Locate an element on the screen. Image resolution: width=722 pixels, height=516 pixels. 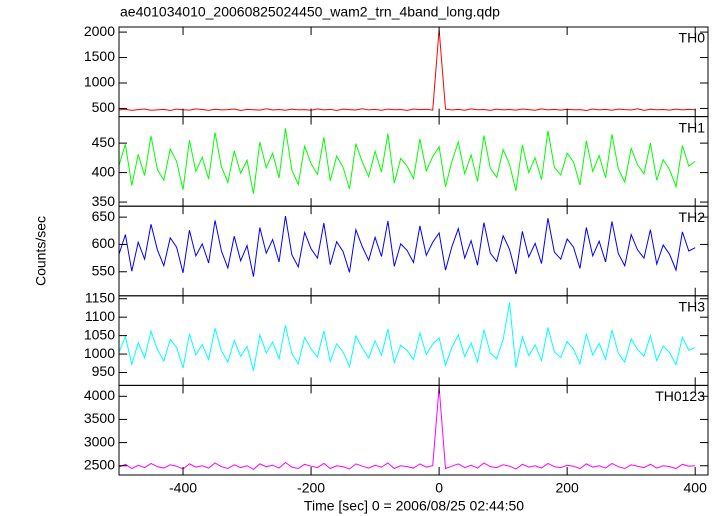
y-tick-label: 950 is located at coordinates (104, 371).